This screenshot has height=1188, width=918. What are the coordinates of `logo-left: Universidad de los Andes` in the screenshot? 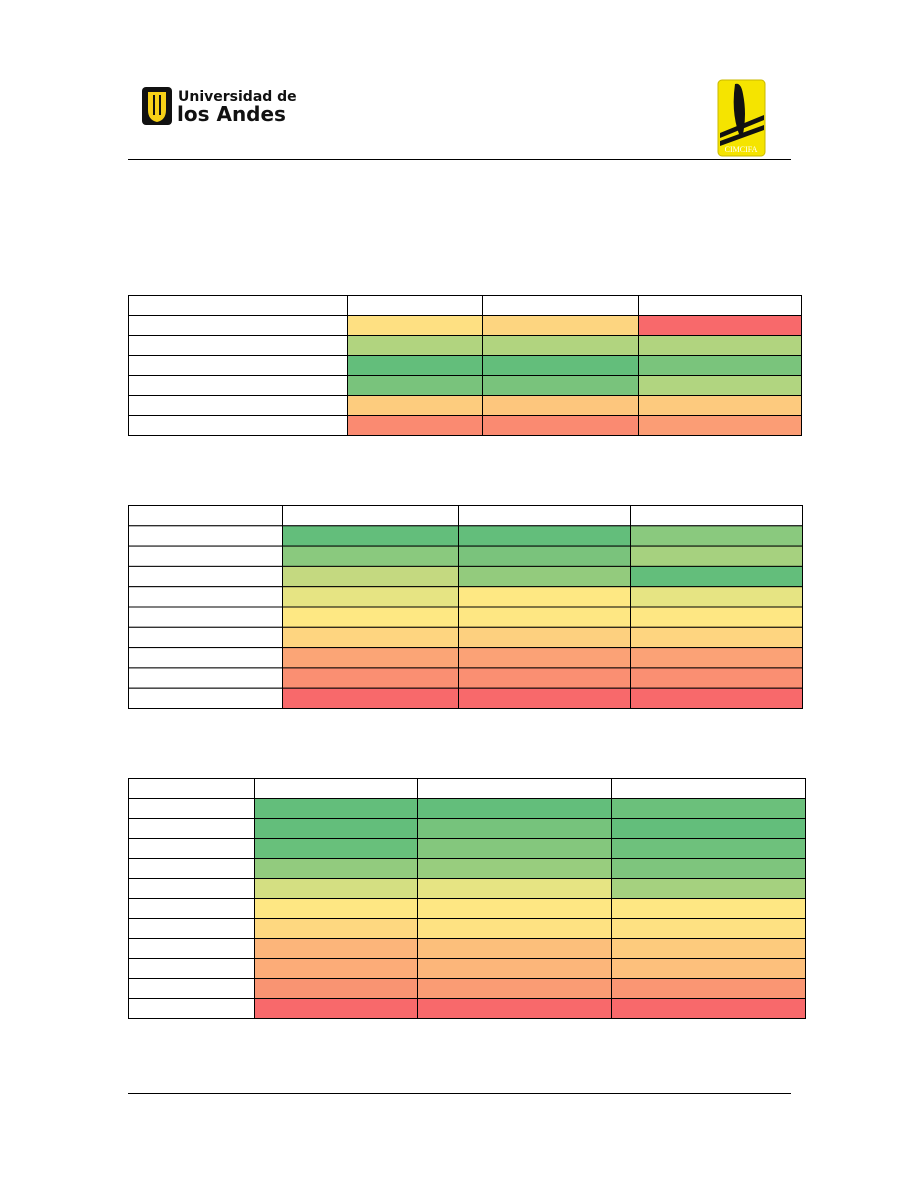 It's located at (219, 106).